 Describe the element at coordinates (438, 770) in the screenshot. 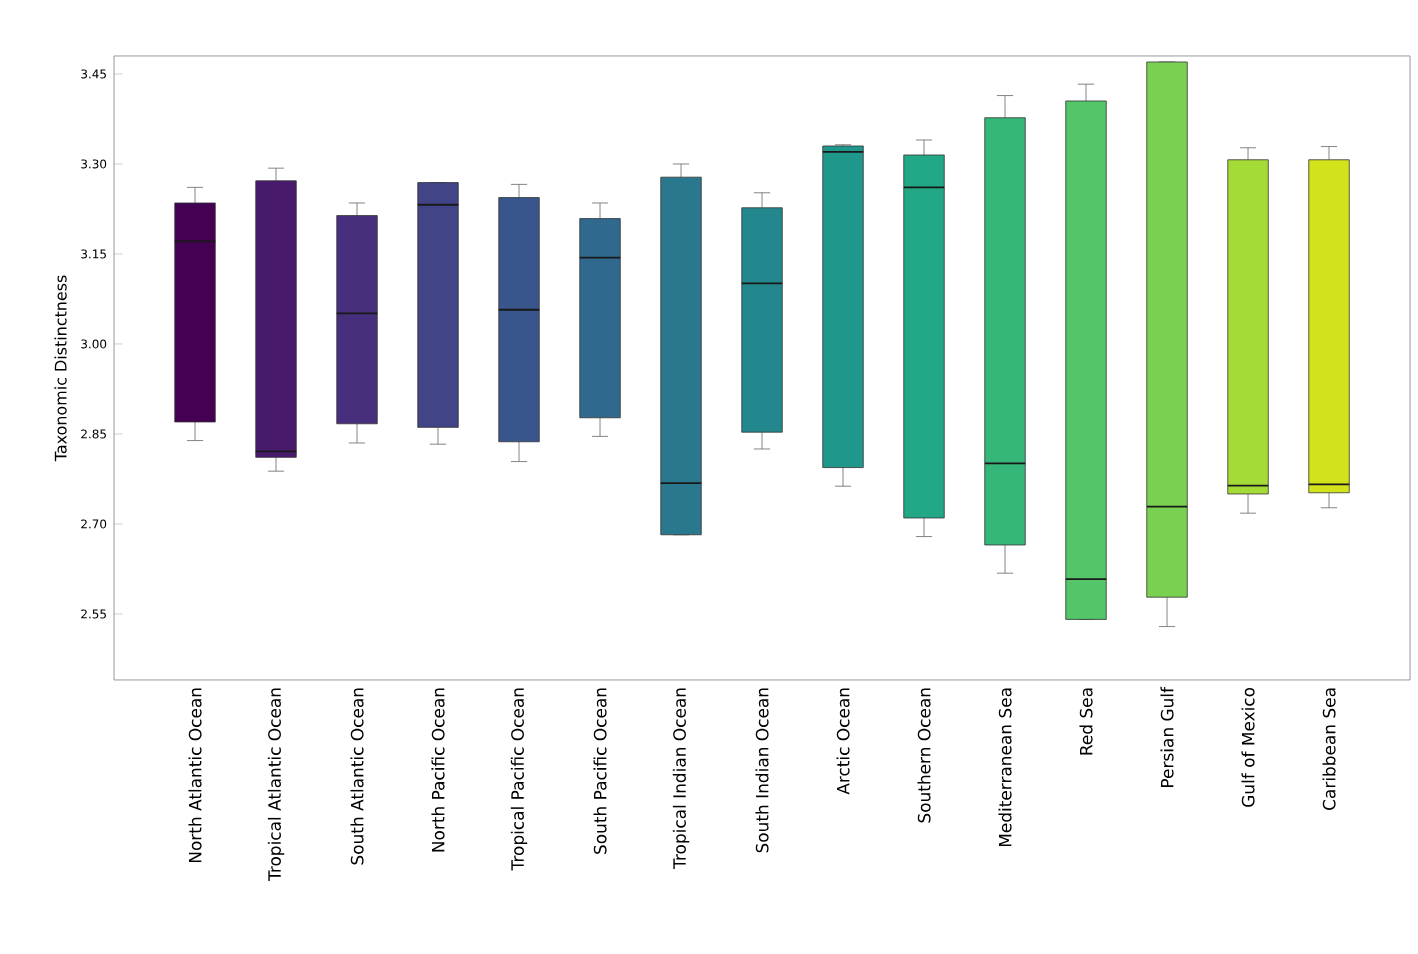

I see `x-tick-label: North Pacific Ocean` at that location.